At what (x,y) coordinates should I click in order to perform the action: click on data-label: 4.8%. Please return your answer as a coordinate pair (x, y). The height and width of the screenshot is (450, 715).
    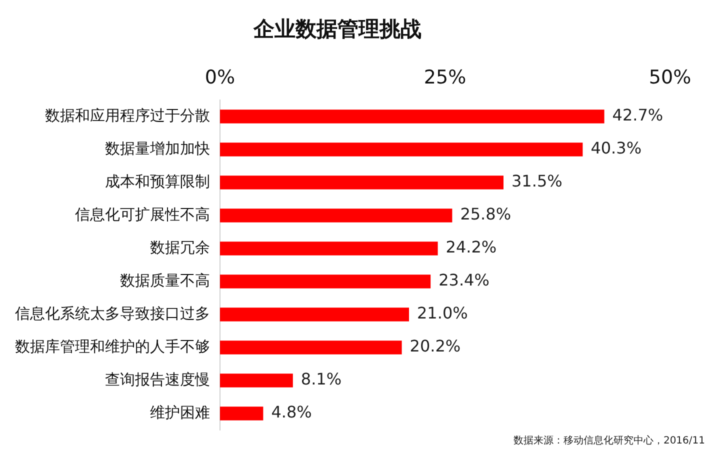
    Looking at the image, I should click on (291, 412).